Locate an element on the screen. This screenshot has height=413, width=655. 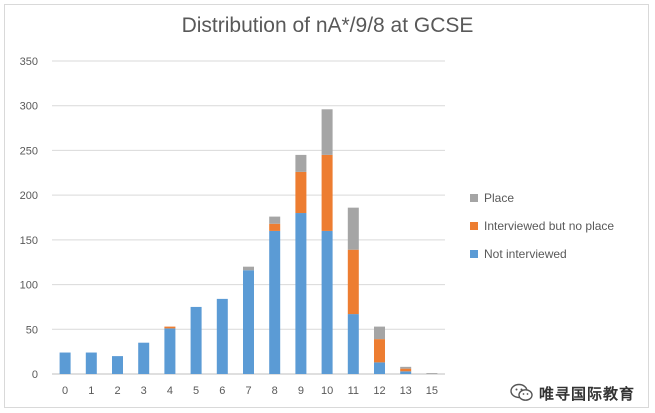
x-tick-label: 5 is located at coordinates (196, 391).